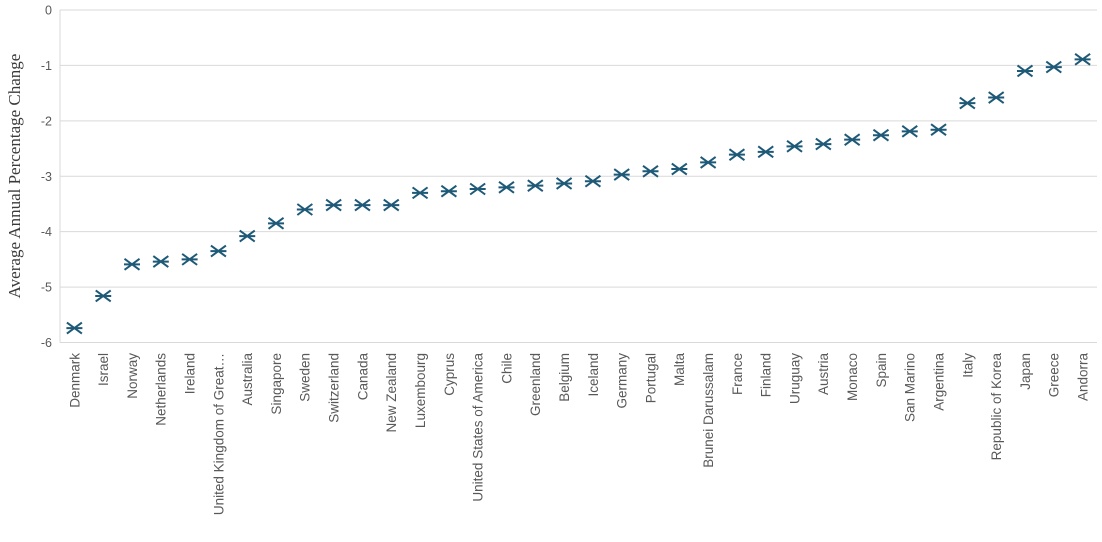 This screenshot has height=542, width=1102. Describe the element at coordinates (276, 384) in the screenshot. I see `category-label: Singapore` at that location.